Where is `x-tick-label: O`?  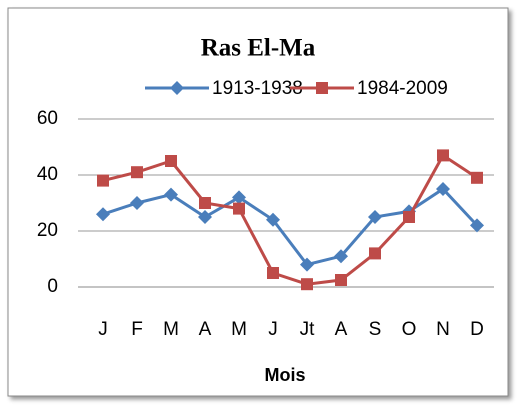
x-tick-label: O is located at coordinates (409, 329).